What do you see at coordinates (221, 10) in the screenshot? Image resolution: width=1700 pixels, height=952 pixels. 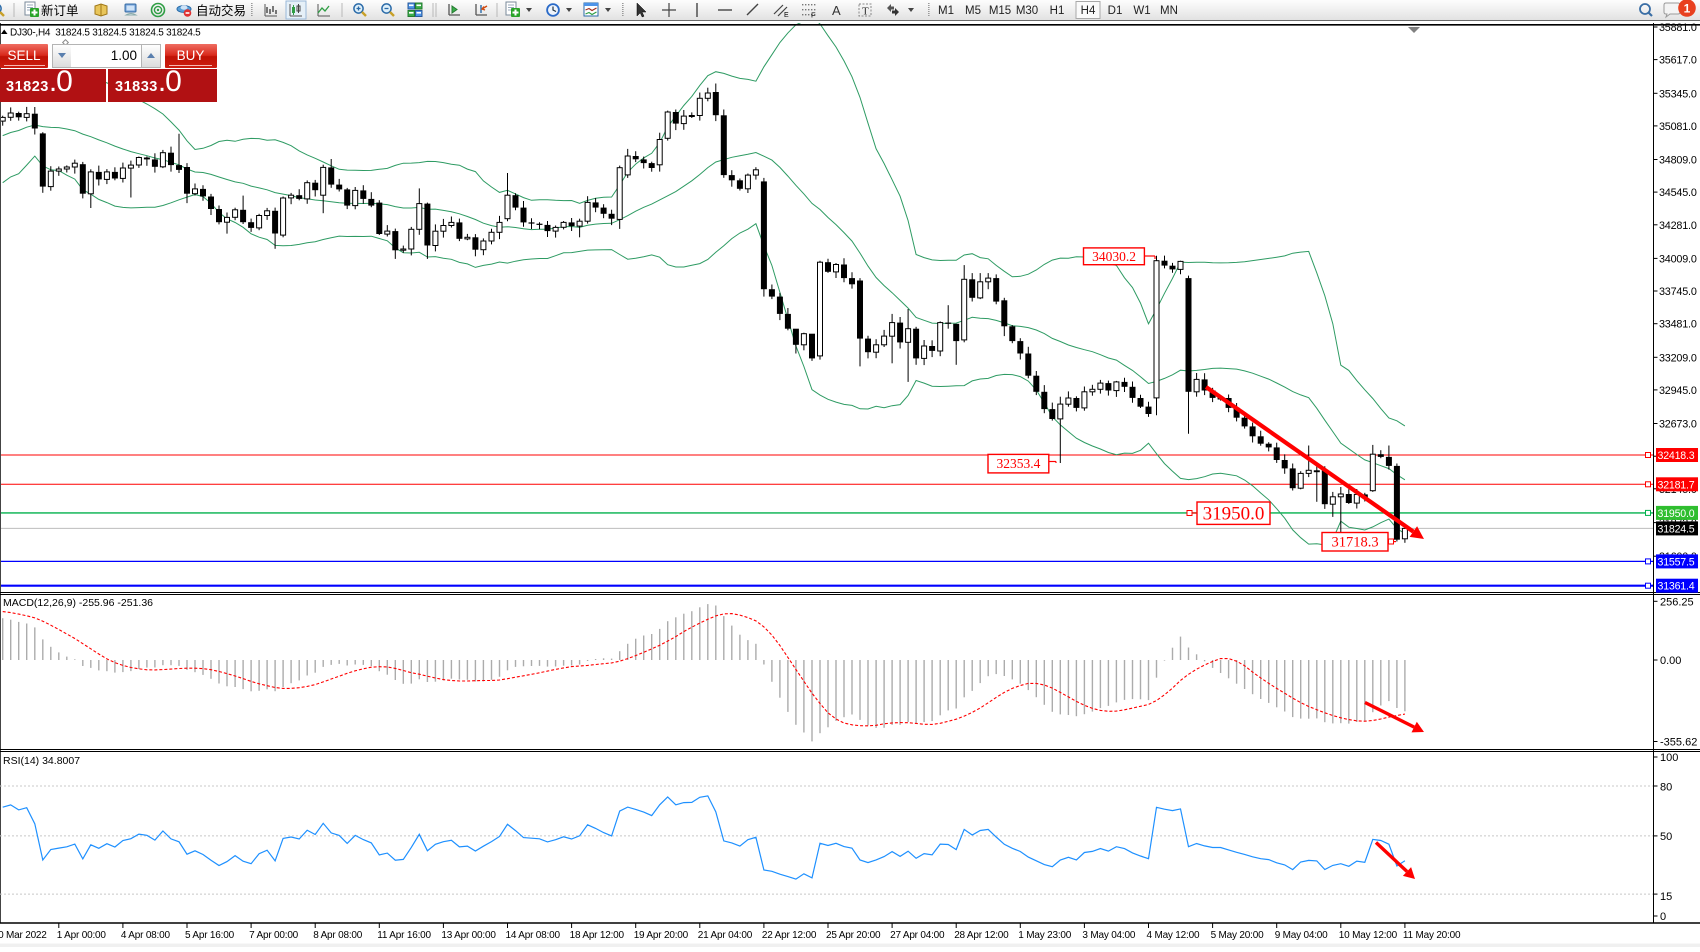 I see `svg-text: 自动交易` at bounding box center [221, 10].